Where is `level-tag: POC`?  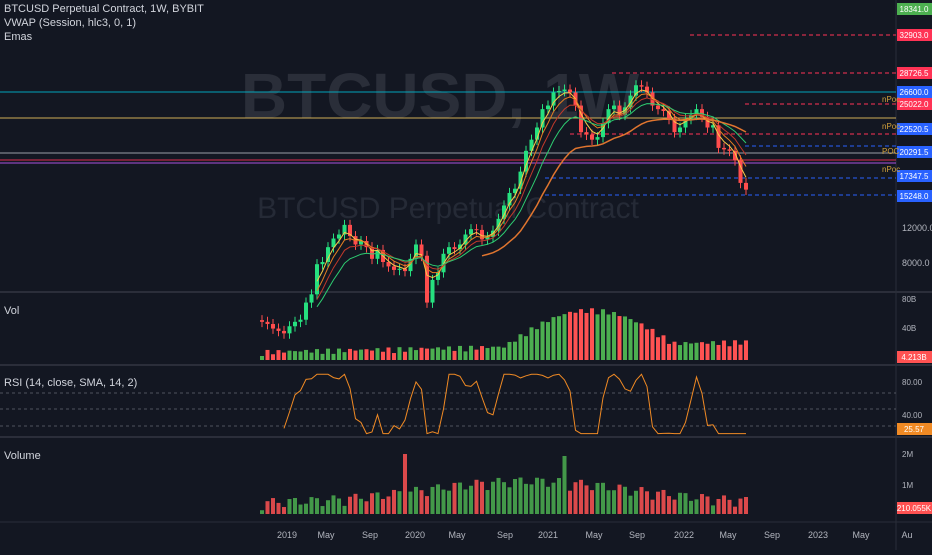 level-tag: POC is located at coordinates (891, 151).